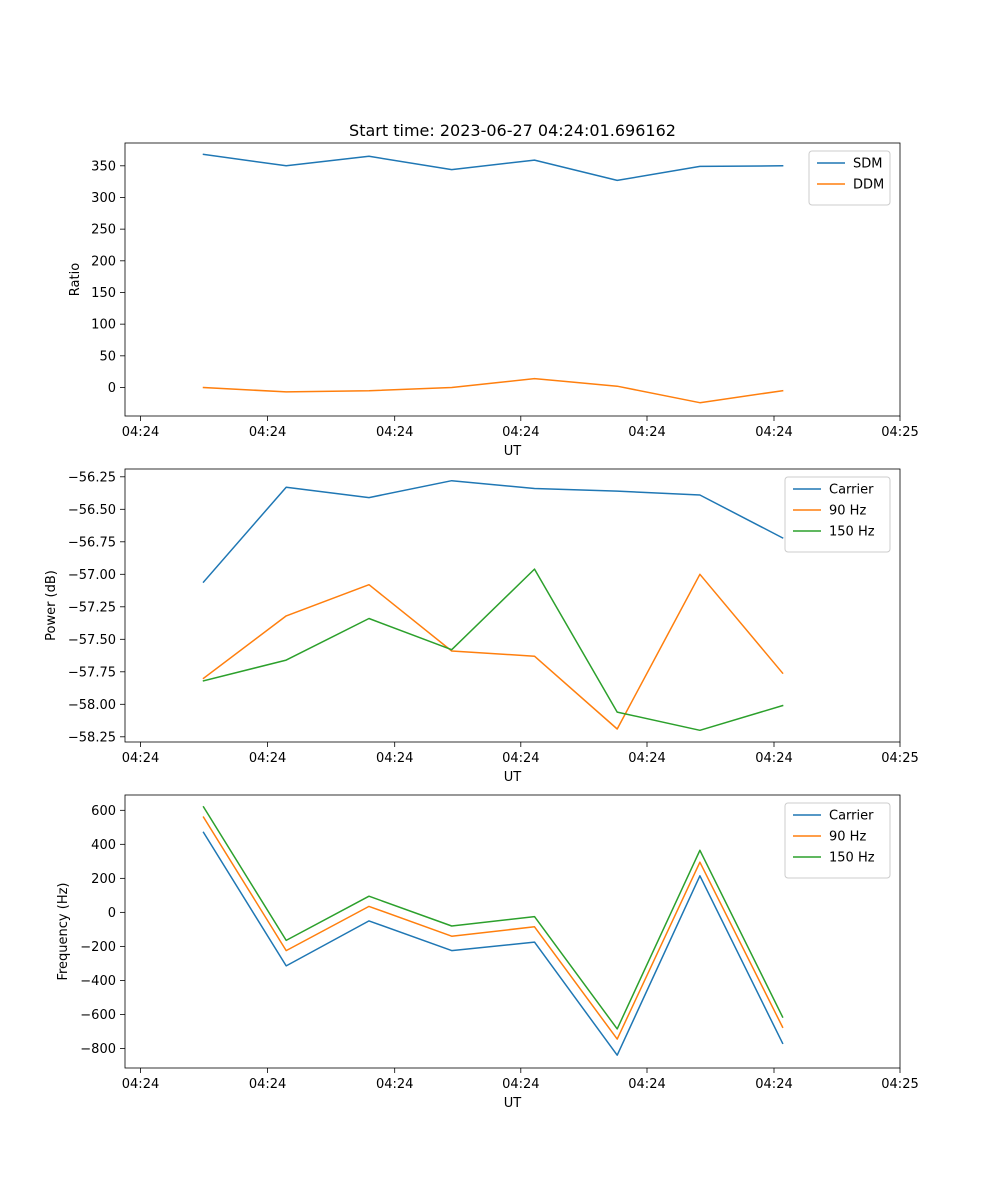 The height and width of the screenshot is (1200, 1000). What do you see at coordinates (92, 672) in the screenshot?
I see `y-tick-label: −57.75` at bounding box center [92, 672].